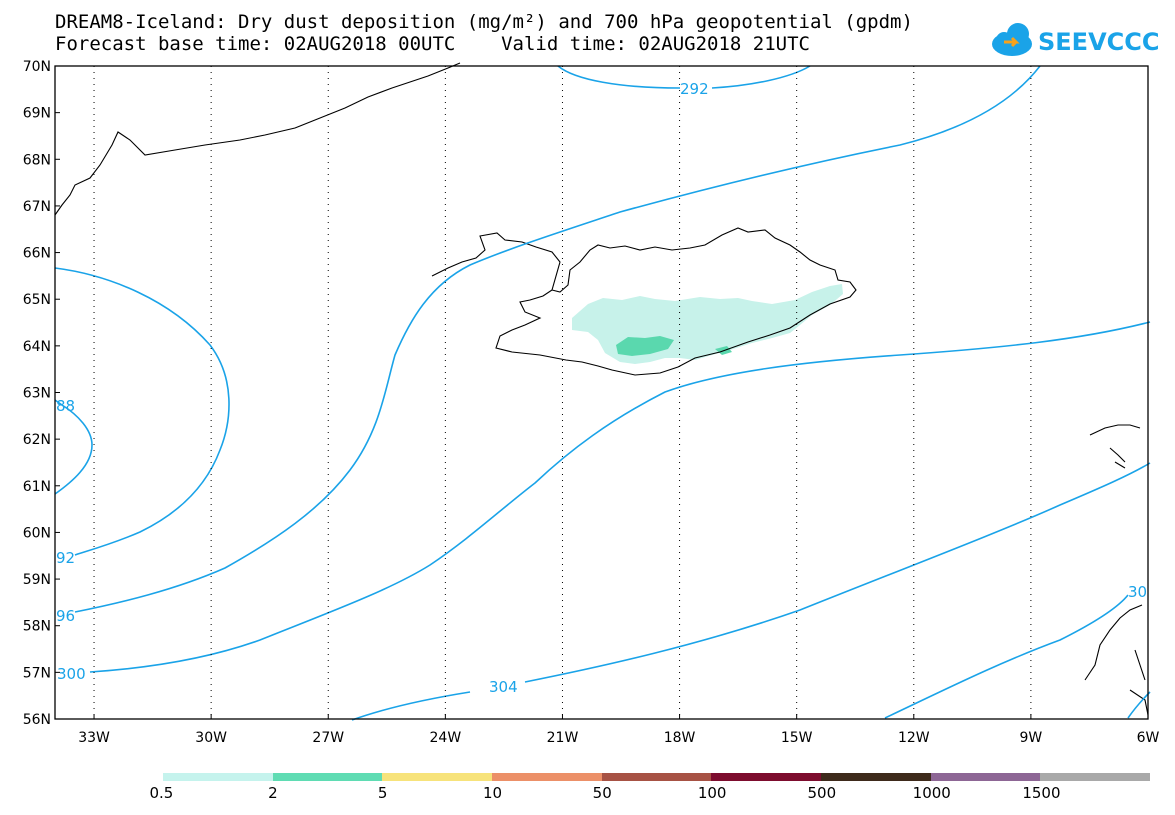  What do you see at coordinates (602, 793) in the screenshot?
I see `colorbar-label: 50` at bounding box center [602, 793].